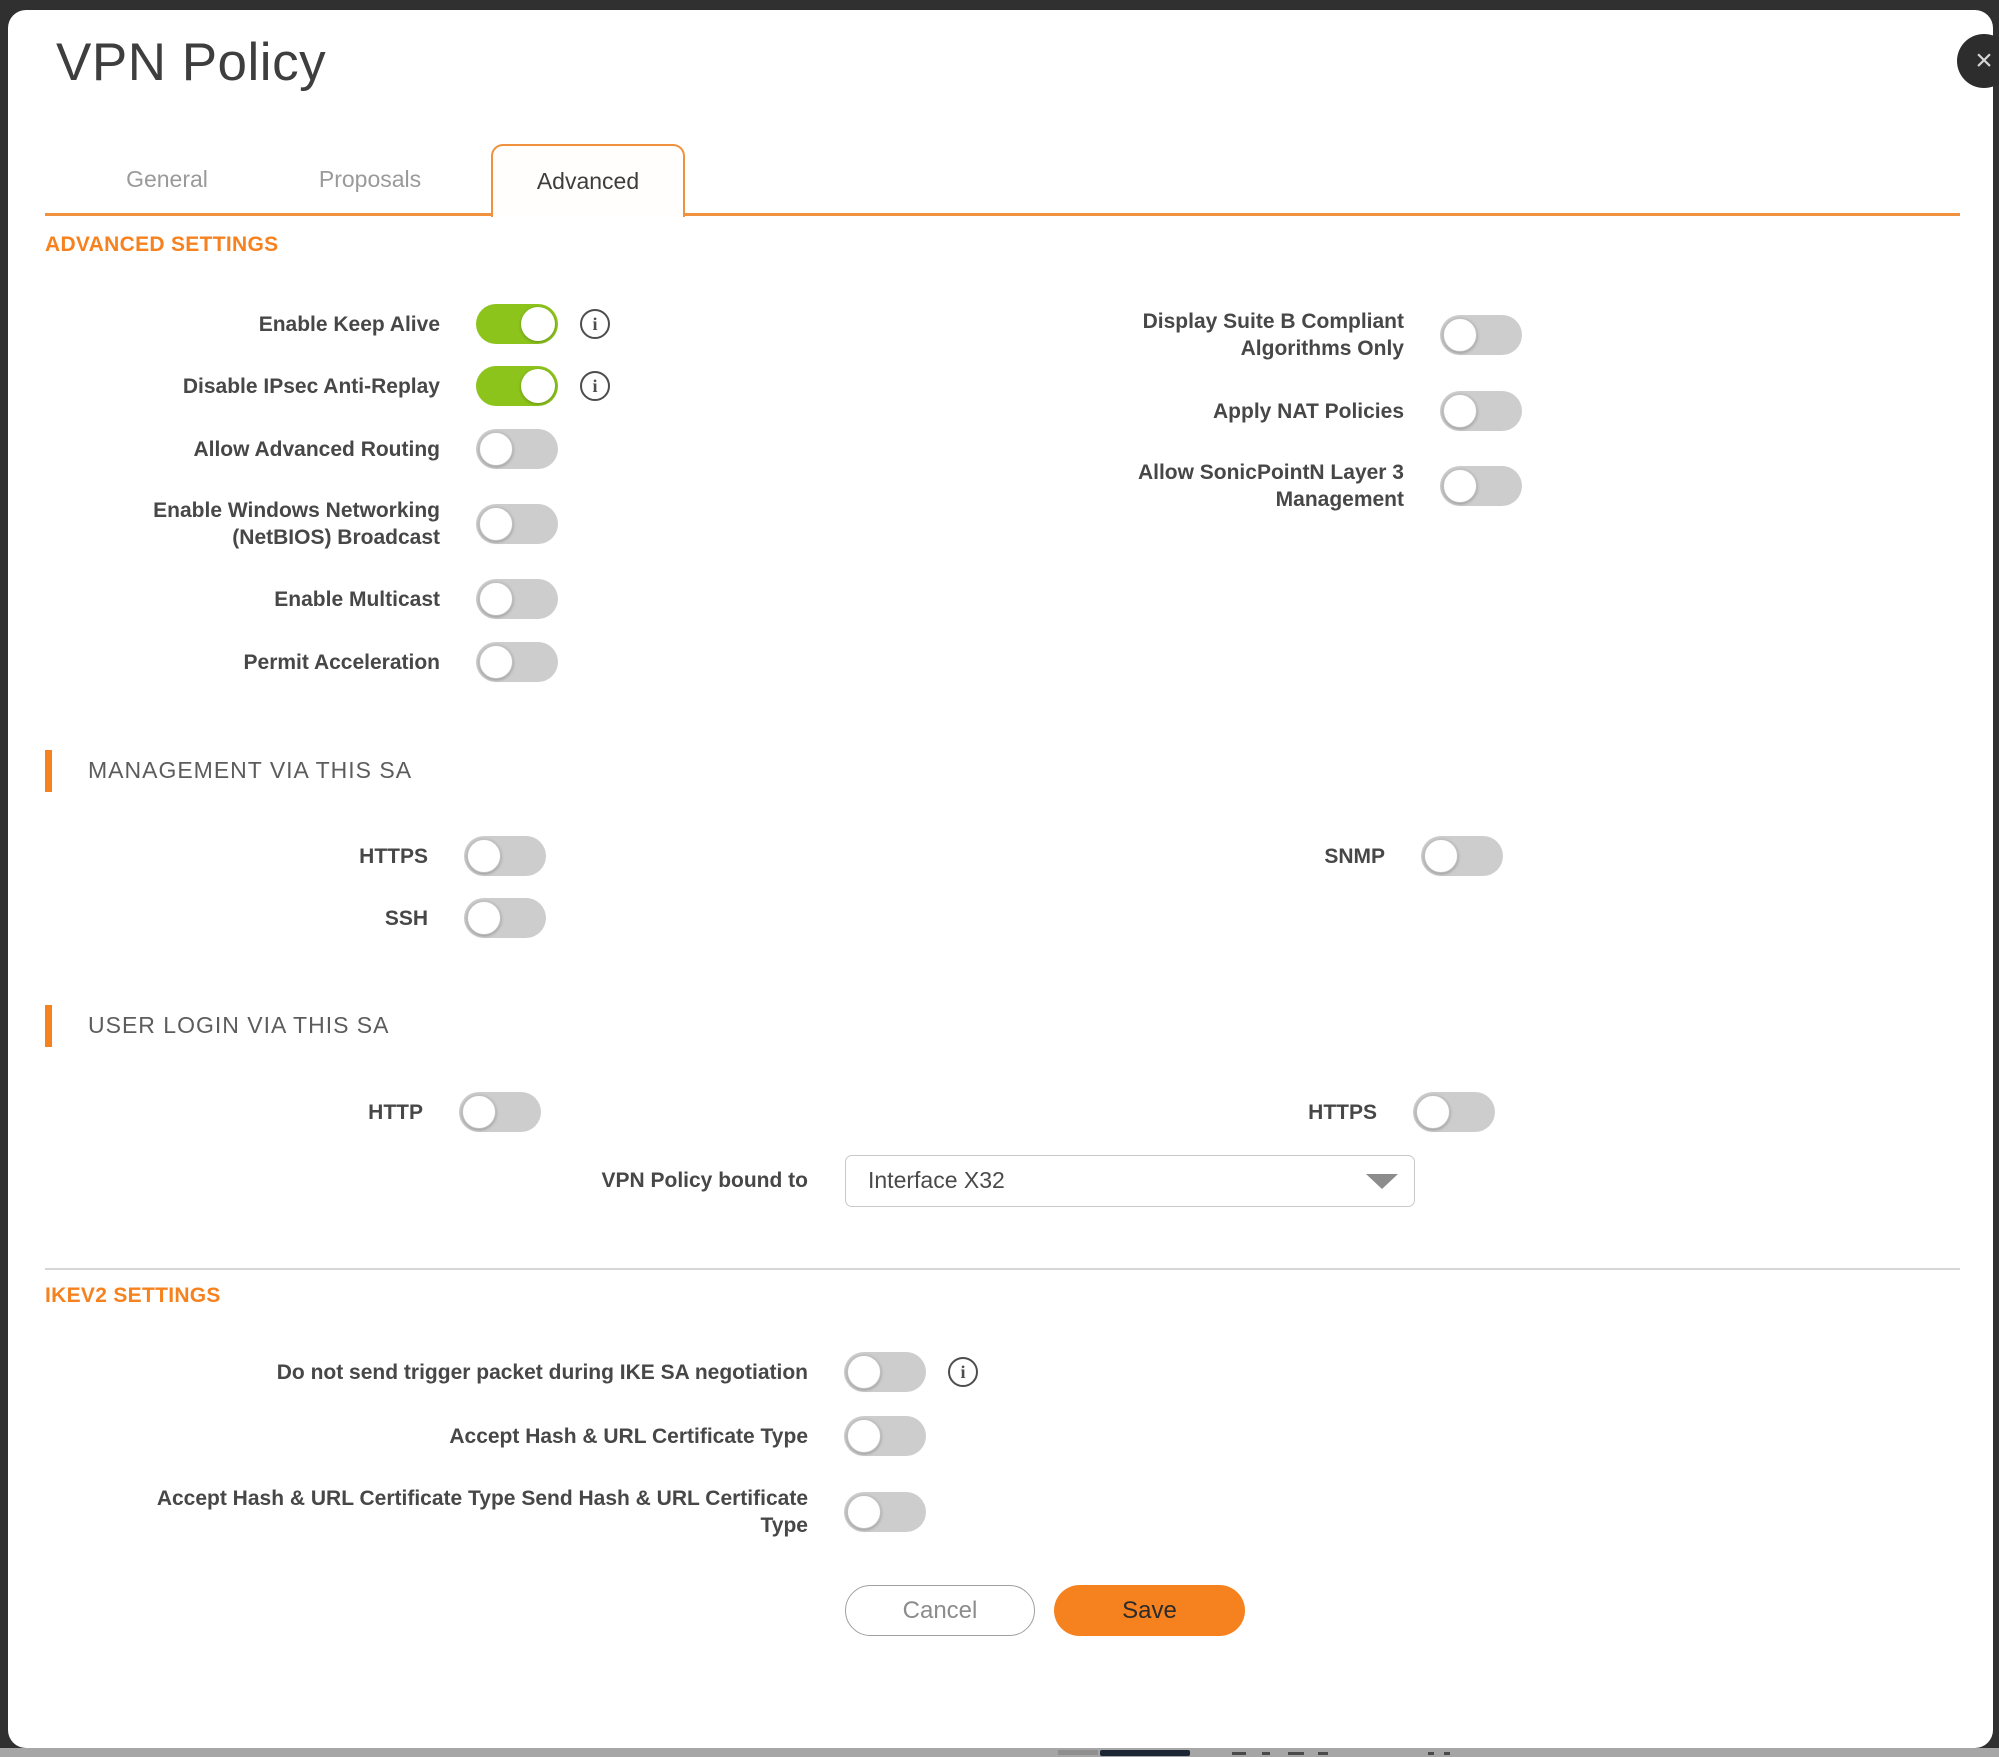 This screenshot has width=1999, height=1757. I want to click on ikev2-accept-hash-label: Accept Hash & URL Certificate Type, so click(628, 1436).